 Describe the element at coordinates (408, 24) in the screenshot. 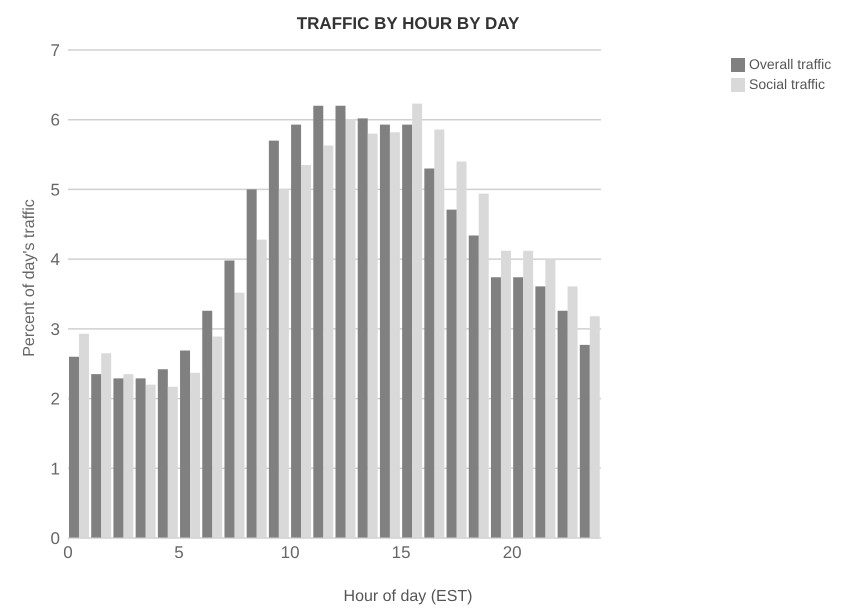

I see `chart-title: TRAFFIC BY HOUR BY DAY` at that location.